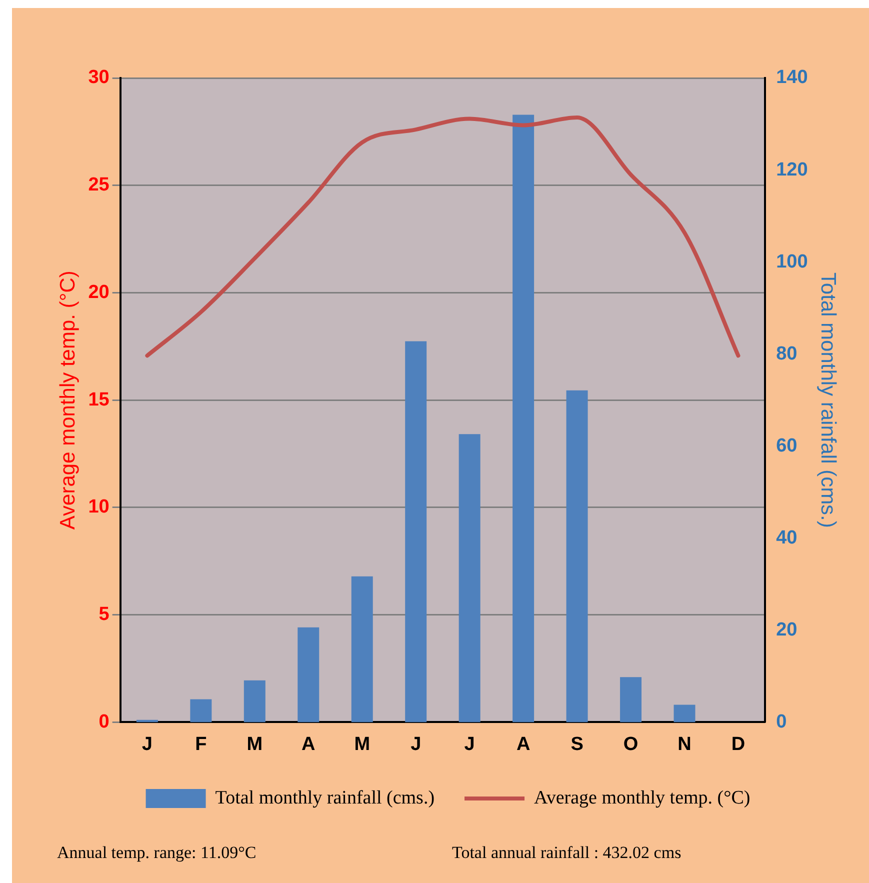 This screenshot has height=883, width=869. What do you see at coordinates (99, 507) in the screenshot?
I see `y-tick-label: 10` at bounding box center [99, 507].